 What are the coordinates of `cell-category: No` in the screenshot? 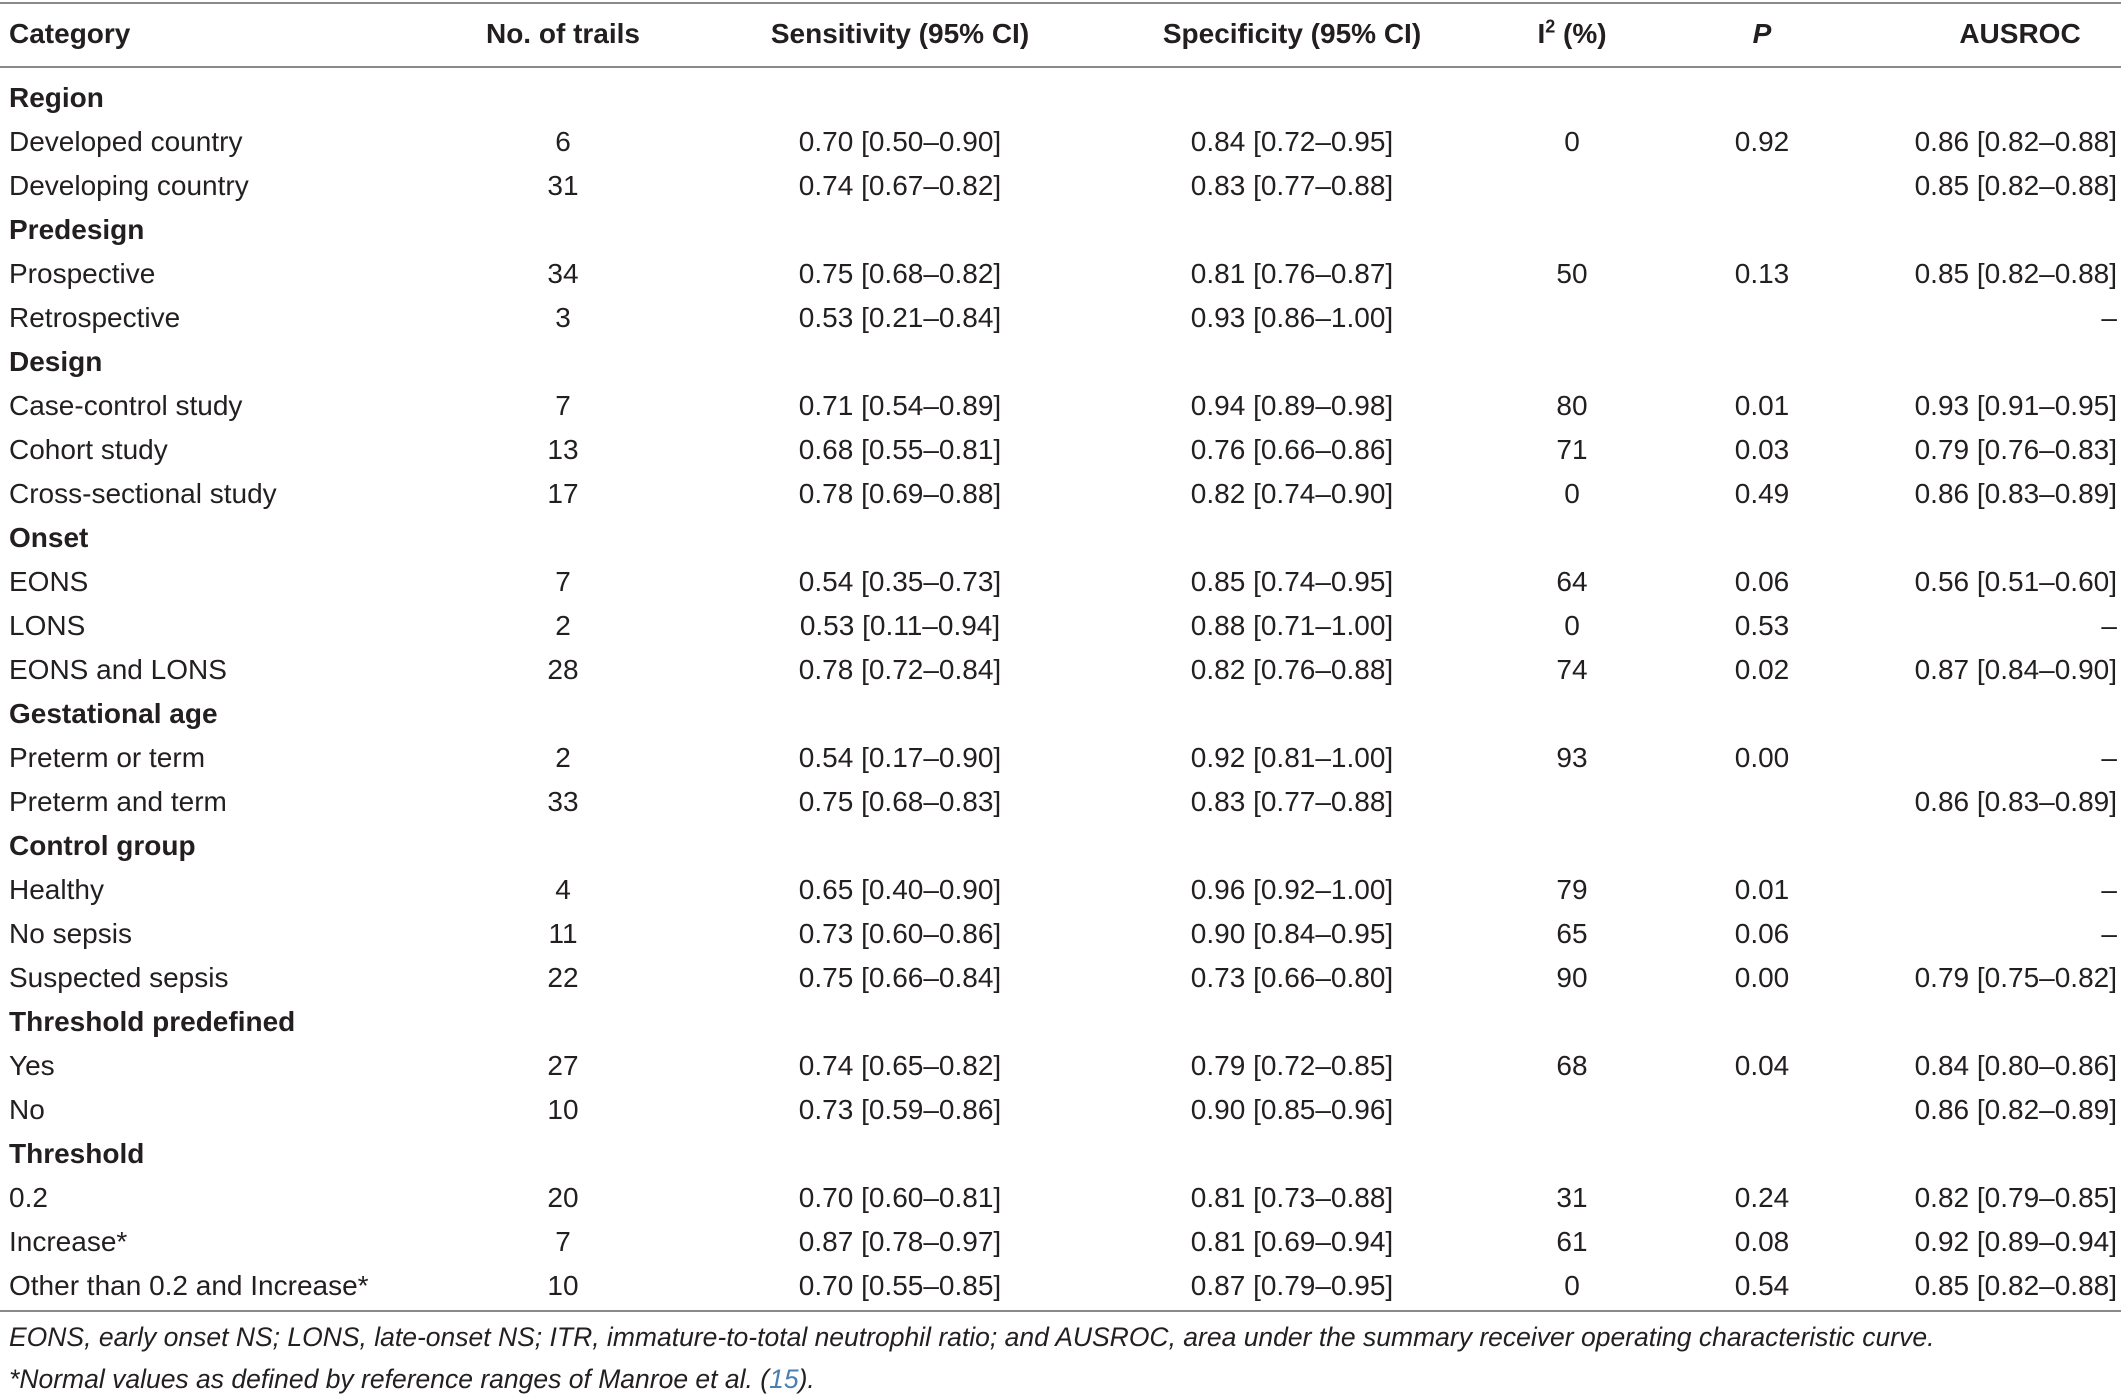 It's located at (27, 1109).